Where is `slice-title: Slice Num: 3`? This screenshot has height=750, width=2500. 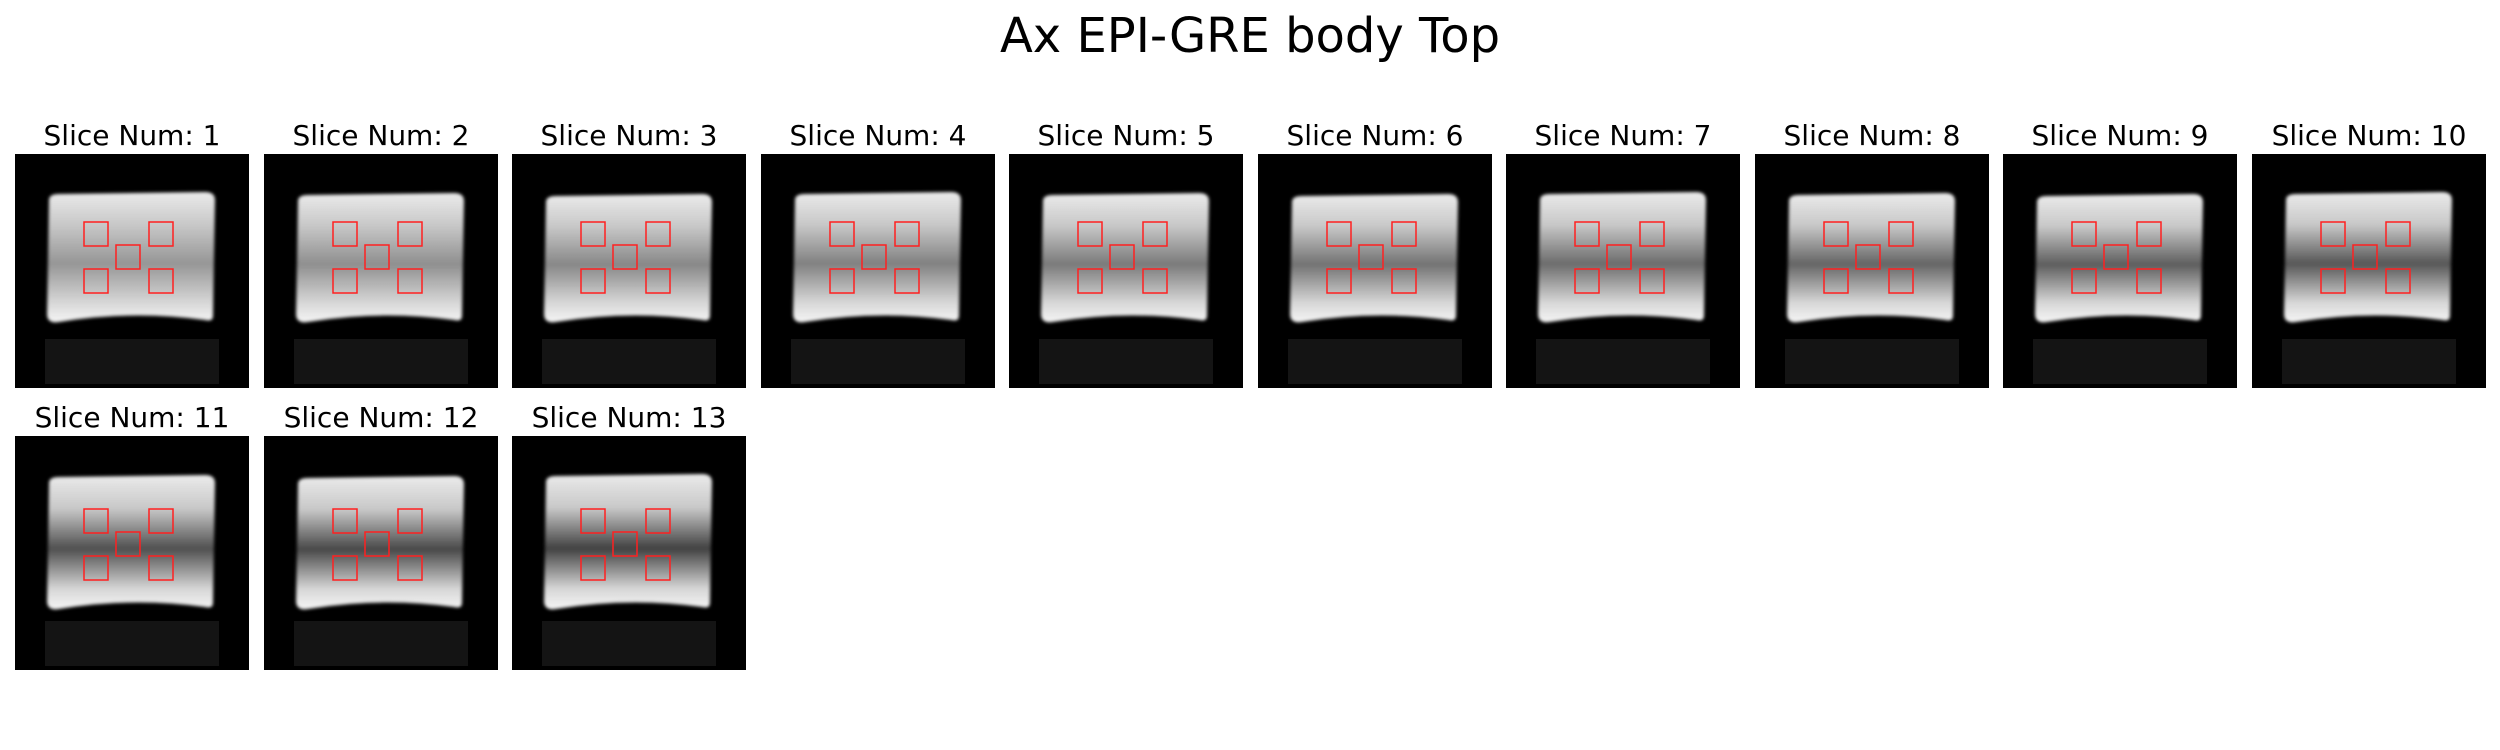
slice-title: Slice Num: 3 is located at coordinates (629, 135).